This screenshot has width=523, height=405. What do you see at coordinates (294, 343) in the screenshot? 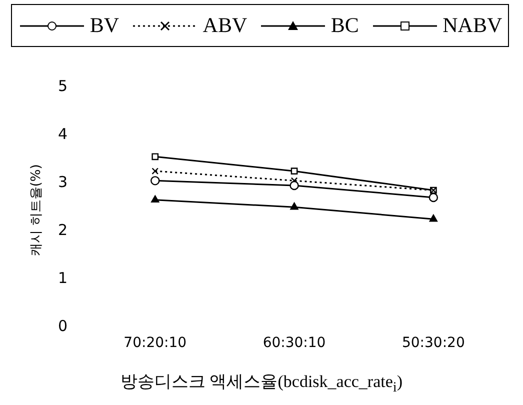
I see `x-tick-label: 60:30:10` at bounding box center [294, 343].